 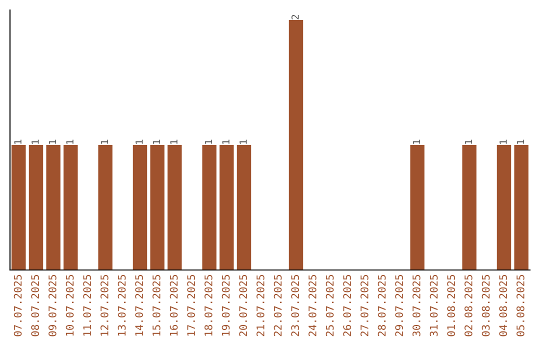 What do you see at coordinates (382, 305) in the screenshot?
I see `x-tick-label: 28.07.2025` at bounding box center [382, 305].